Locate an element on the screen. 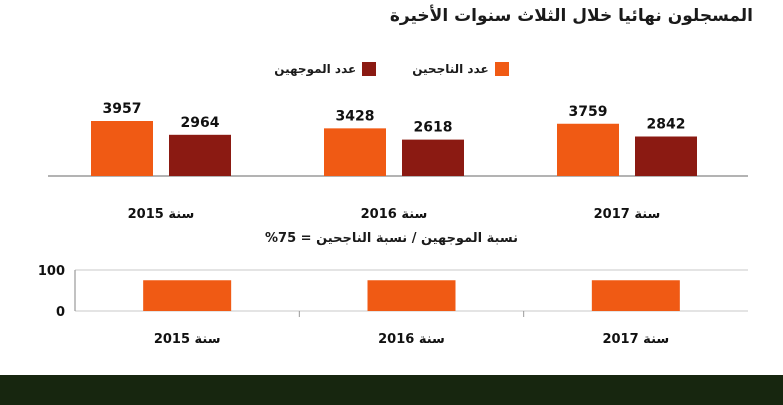 The height and width of the screenshot is (405, 783). legend-label-directed: عدد الموجهين is located at coordinates (315, 69).